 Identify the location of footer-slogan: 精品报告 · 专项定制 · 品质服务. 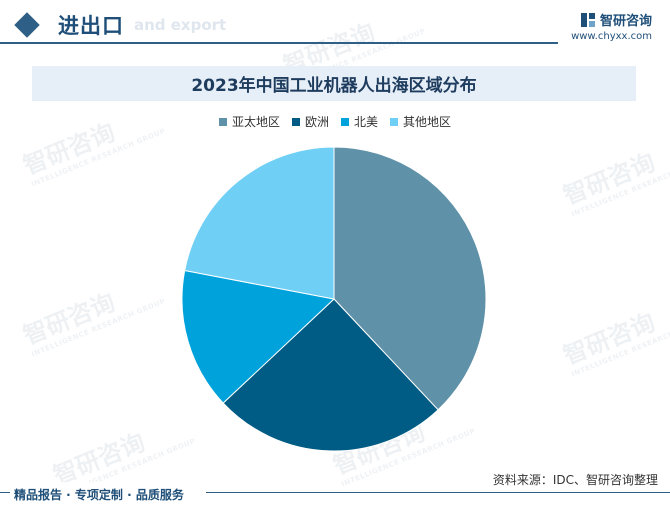
(99, 495).